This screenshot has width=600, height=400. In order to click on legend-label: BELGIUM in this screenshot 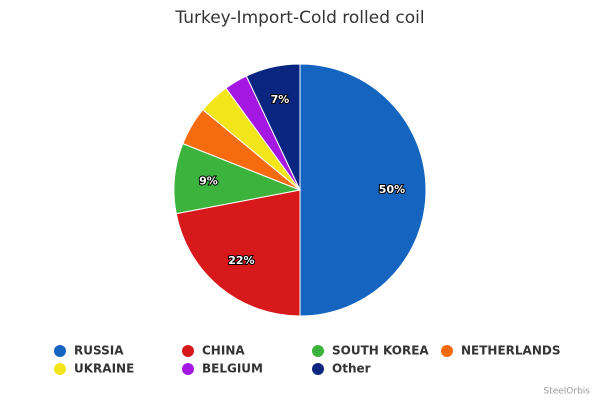, I will do `click(232, 369)`.